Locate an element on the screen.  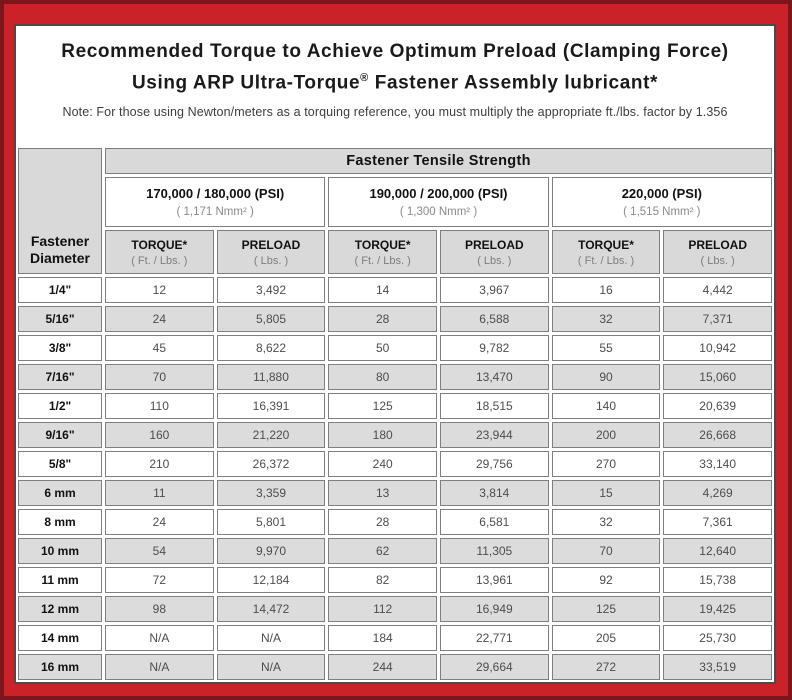
preload-value-cell: 15,060 is located at coordinates (717, 377).